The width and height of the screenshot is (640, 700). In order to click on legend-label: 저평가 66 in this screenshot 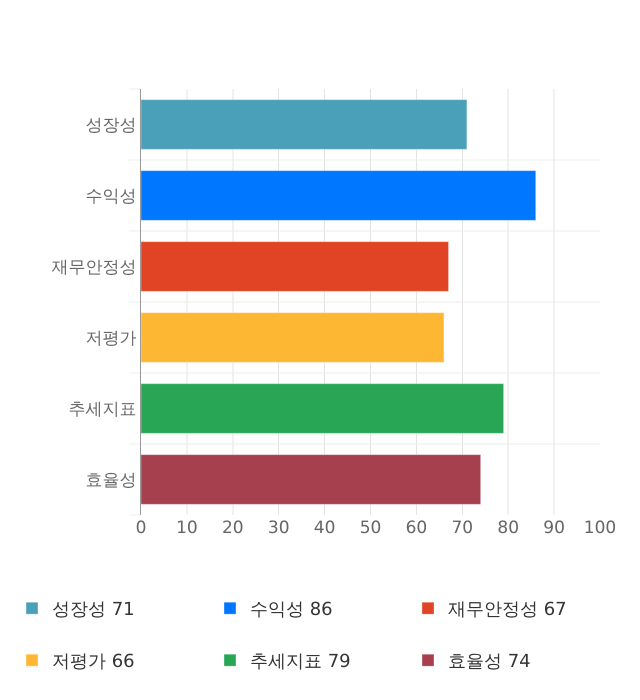, I will do `click(93, 661)`.